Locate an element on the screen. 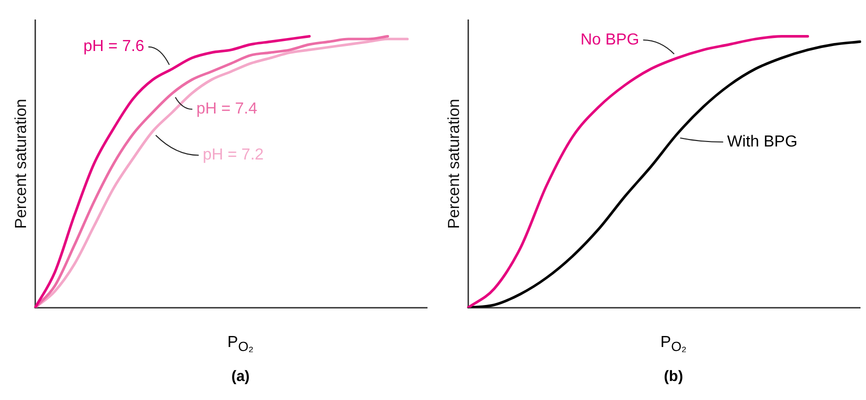  text: With BPG is located at coordinates (762, 141).